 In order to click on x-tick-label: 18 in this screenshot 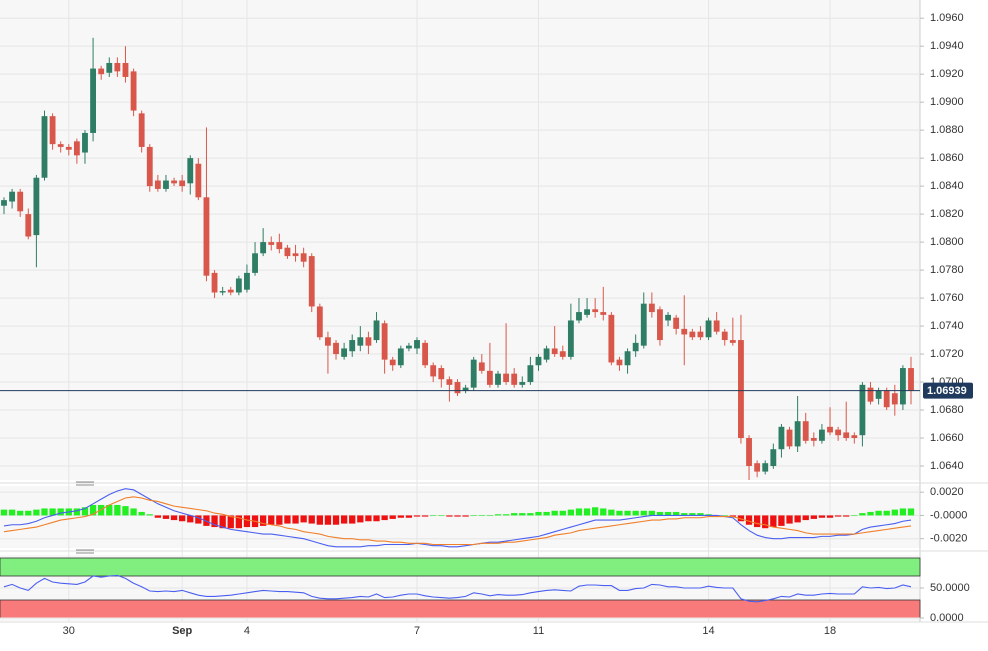, I will do `click(830, 631)`.